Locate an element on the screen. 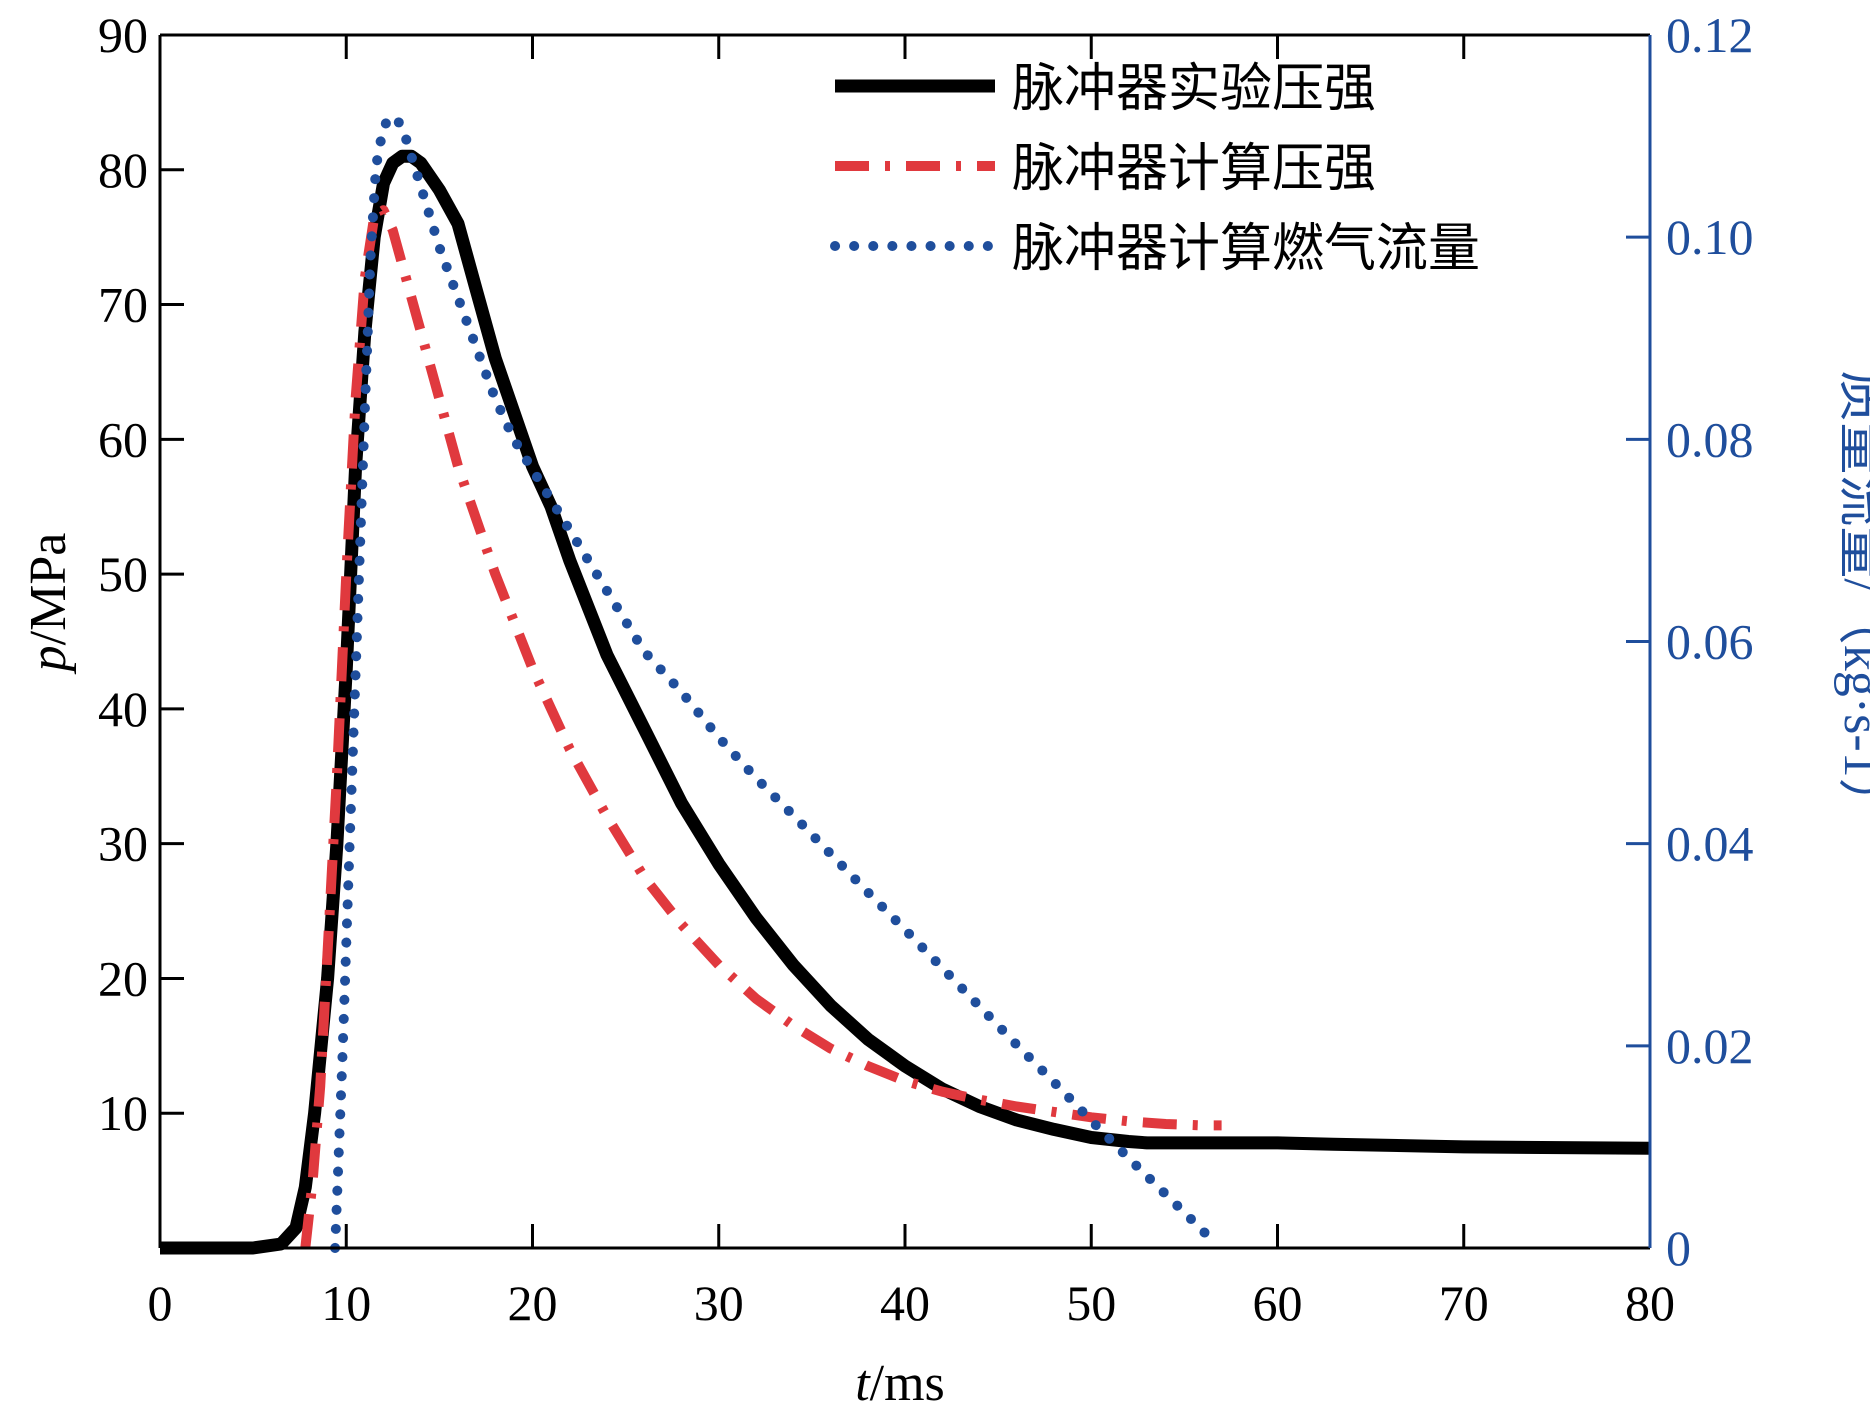 The width and height of the screenshot is (1870, 1420). x-tick-label: 20 is located at coordinates (533, 1303).